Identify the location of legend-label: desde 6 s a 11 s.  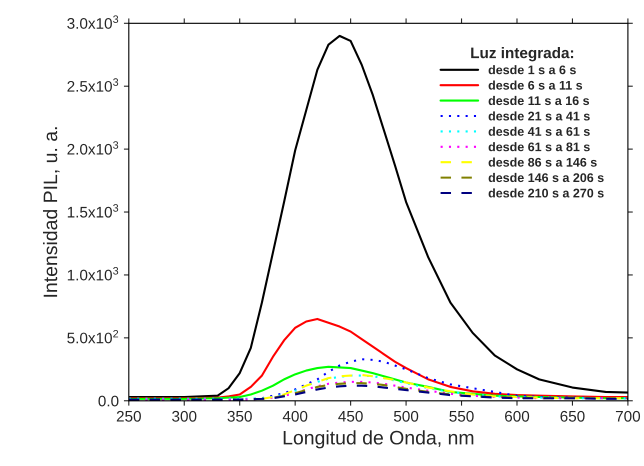
(535, 85).